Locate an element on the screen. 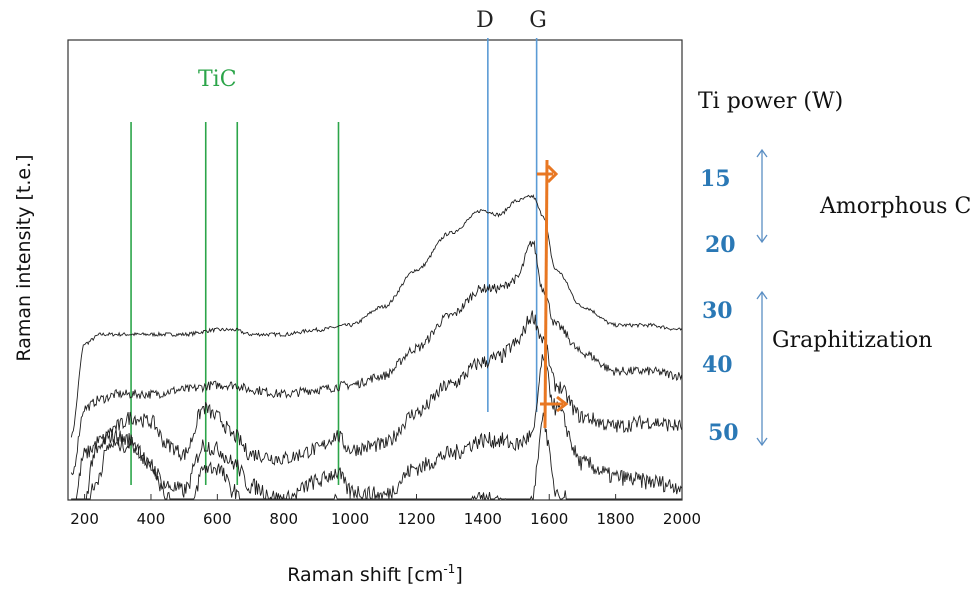 The image size is (975, 599). g-label: G is located at coordinates (538, 20).